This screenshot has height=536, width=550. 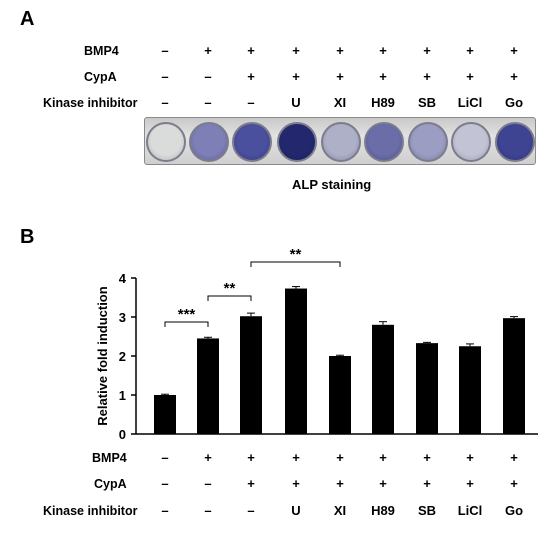 I want to click on y-tick-label: 1, so click(x=122, y=395).